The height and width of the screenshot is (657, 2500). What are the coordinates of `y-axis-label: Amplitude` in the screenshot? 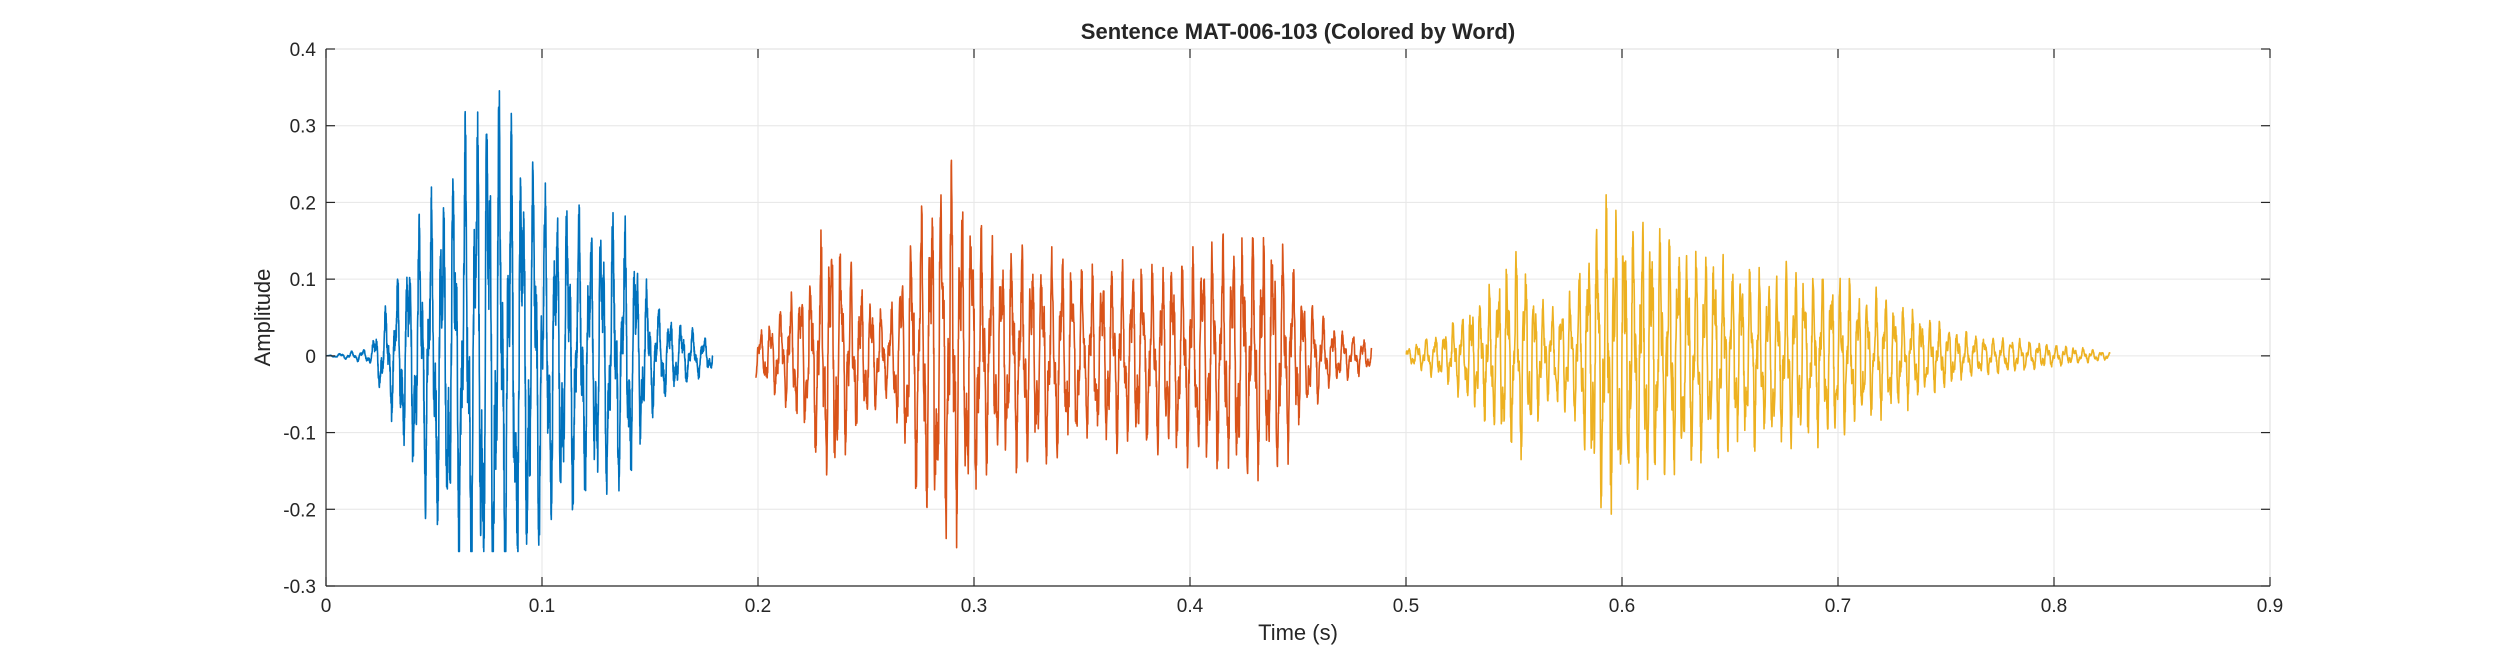 It's located at (262, 318).